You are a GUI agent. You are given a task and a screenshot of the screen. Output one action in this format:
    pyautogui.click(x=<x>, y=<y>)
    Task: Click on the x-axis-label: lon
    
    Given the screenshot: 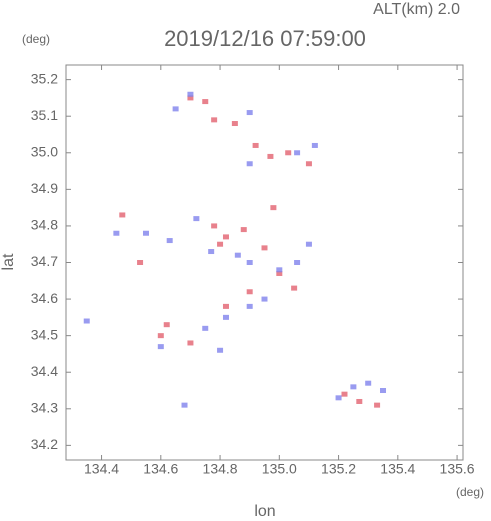 What is the action you would take?
    pyautogui.click(x=264, y=511)
    